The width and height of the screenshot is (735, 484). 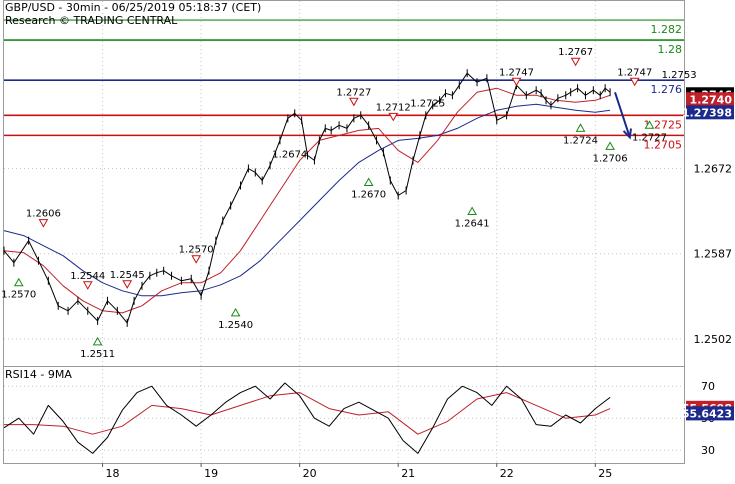 I want to click on peak-label: 1.2545, so click(x=127, y=275).